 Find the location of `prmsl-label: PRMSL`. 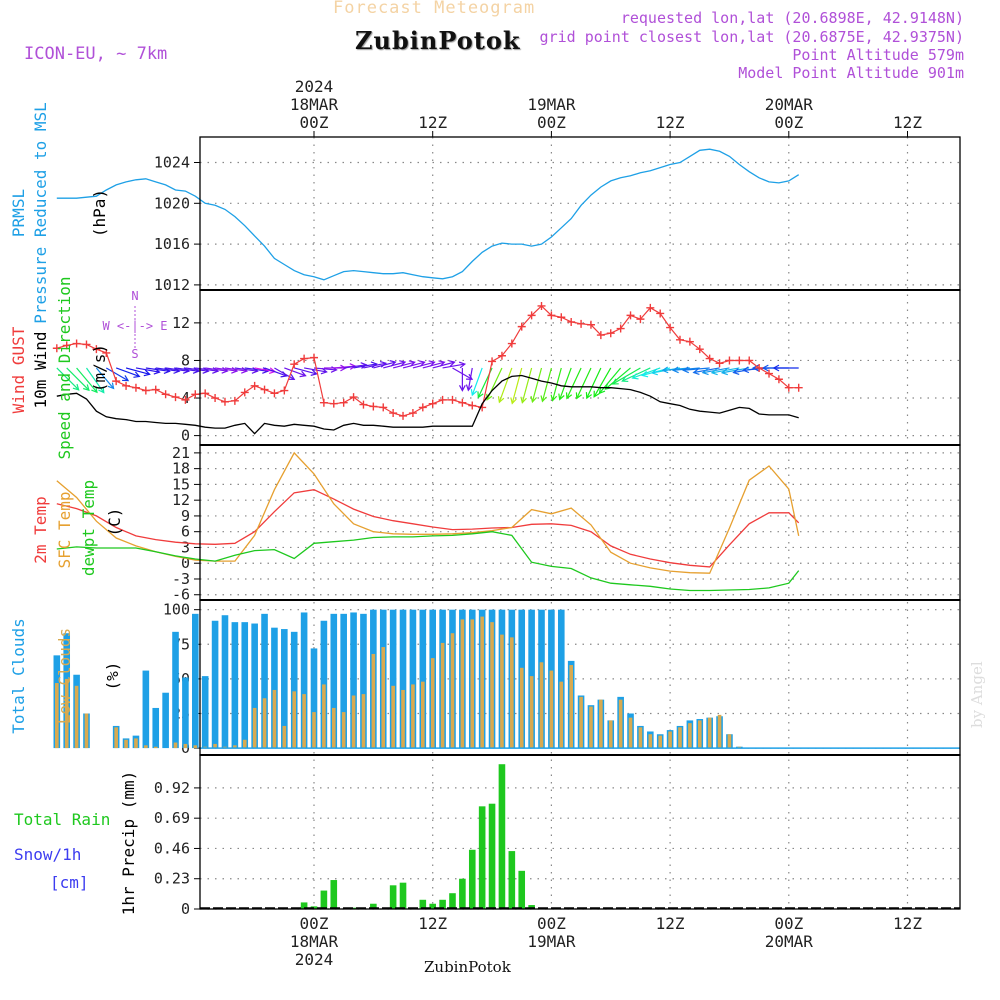

prmsl-label: PRMSL is located at coordinates (18, 213).